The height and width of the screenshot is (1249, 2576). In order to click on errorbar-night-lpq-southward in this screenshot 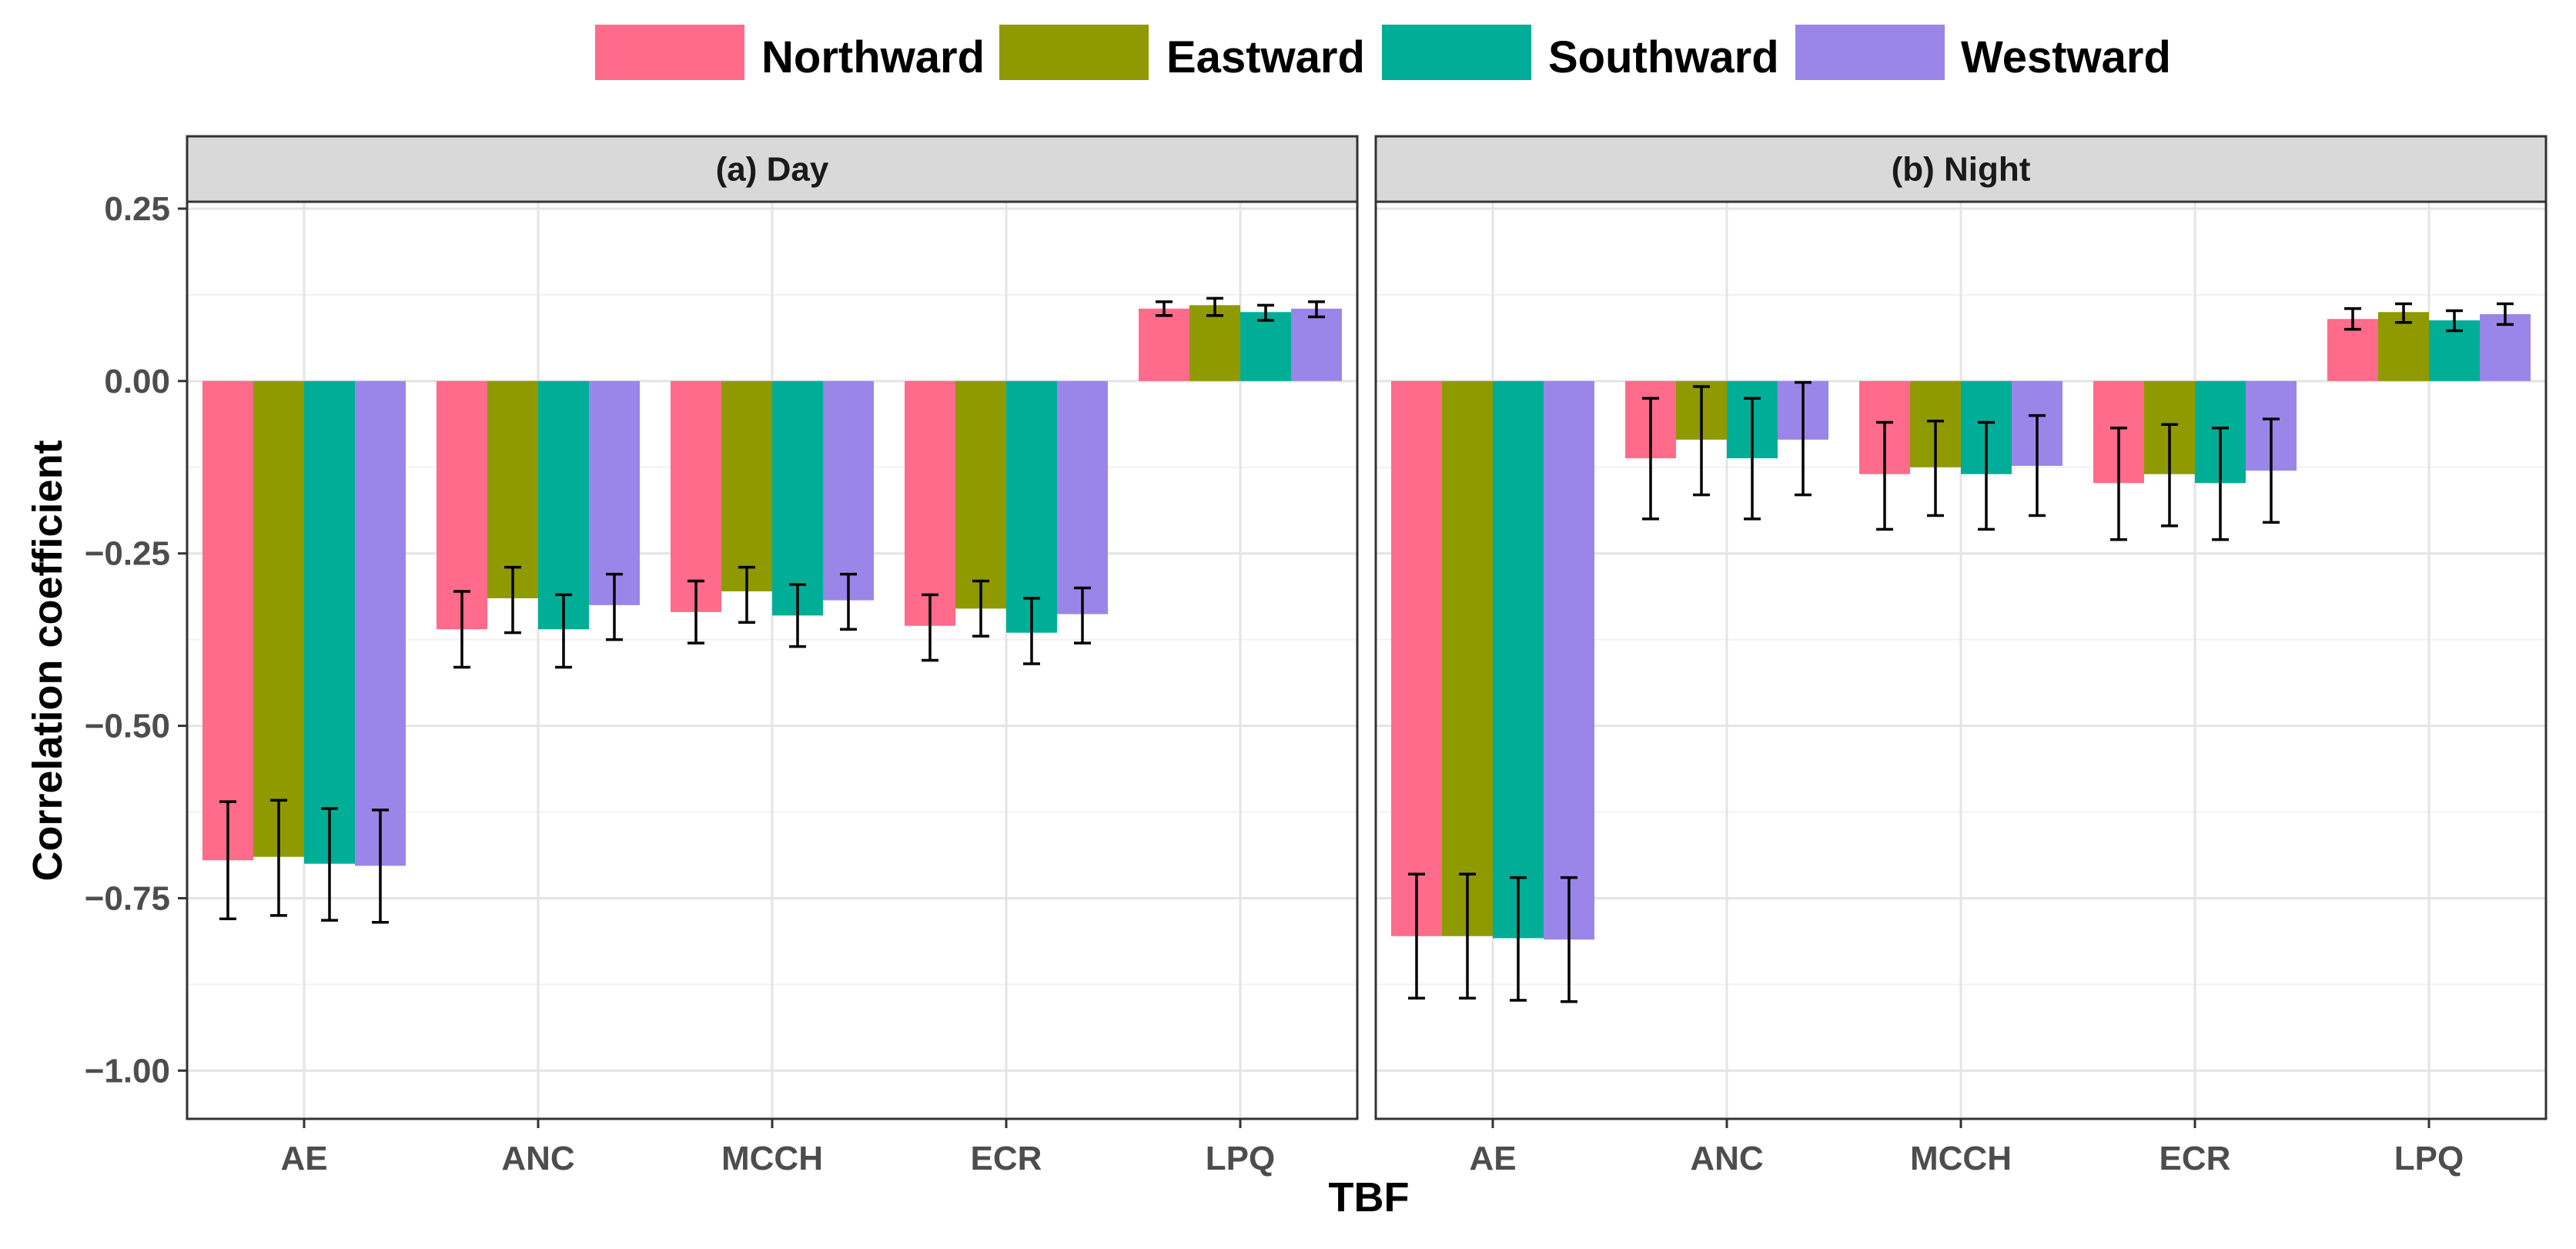, I will do `click(2454, 321)`.